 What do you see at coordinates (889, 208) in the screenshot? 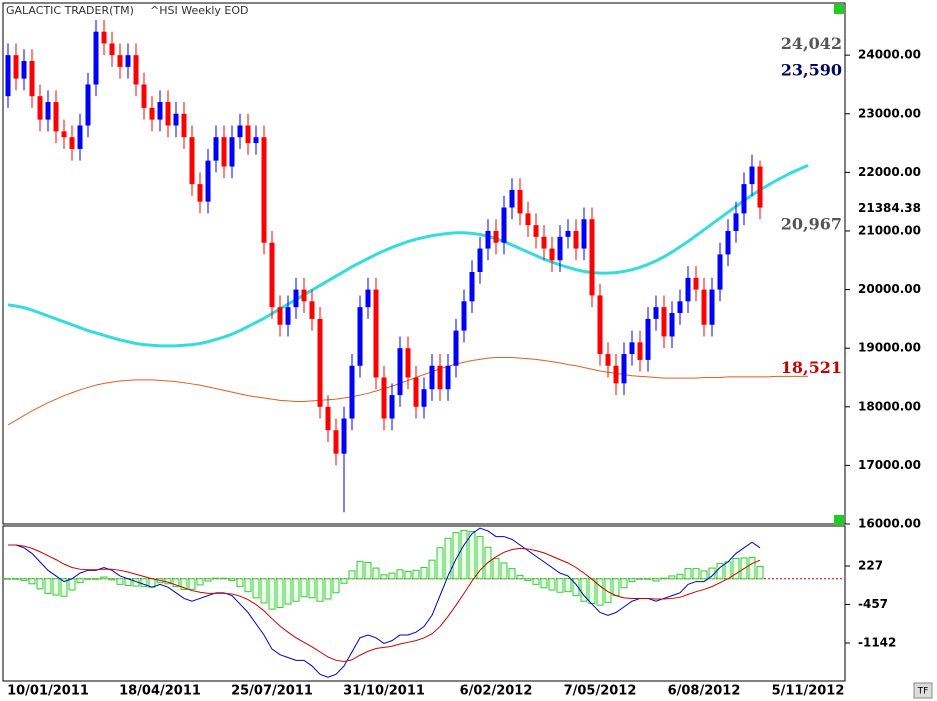
I see `price-annotation: 21384.38` at bounding box center [889, 208].